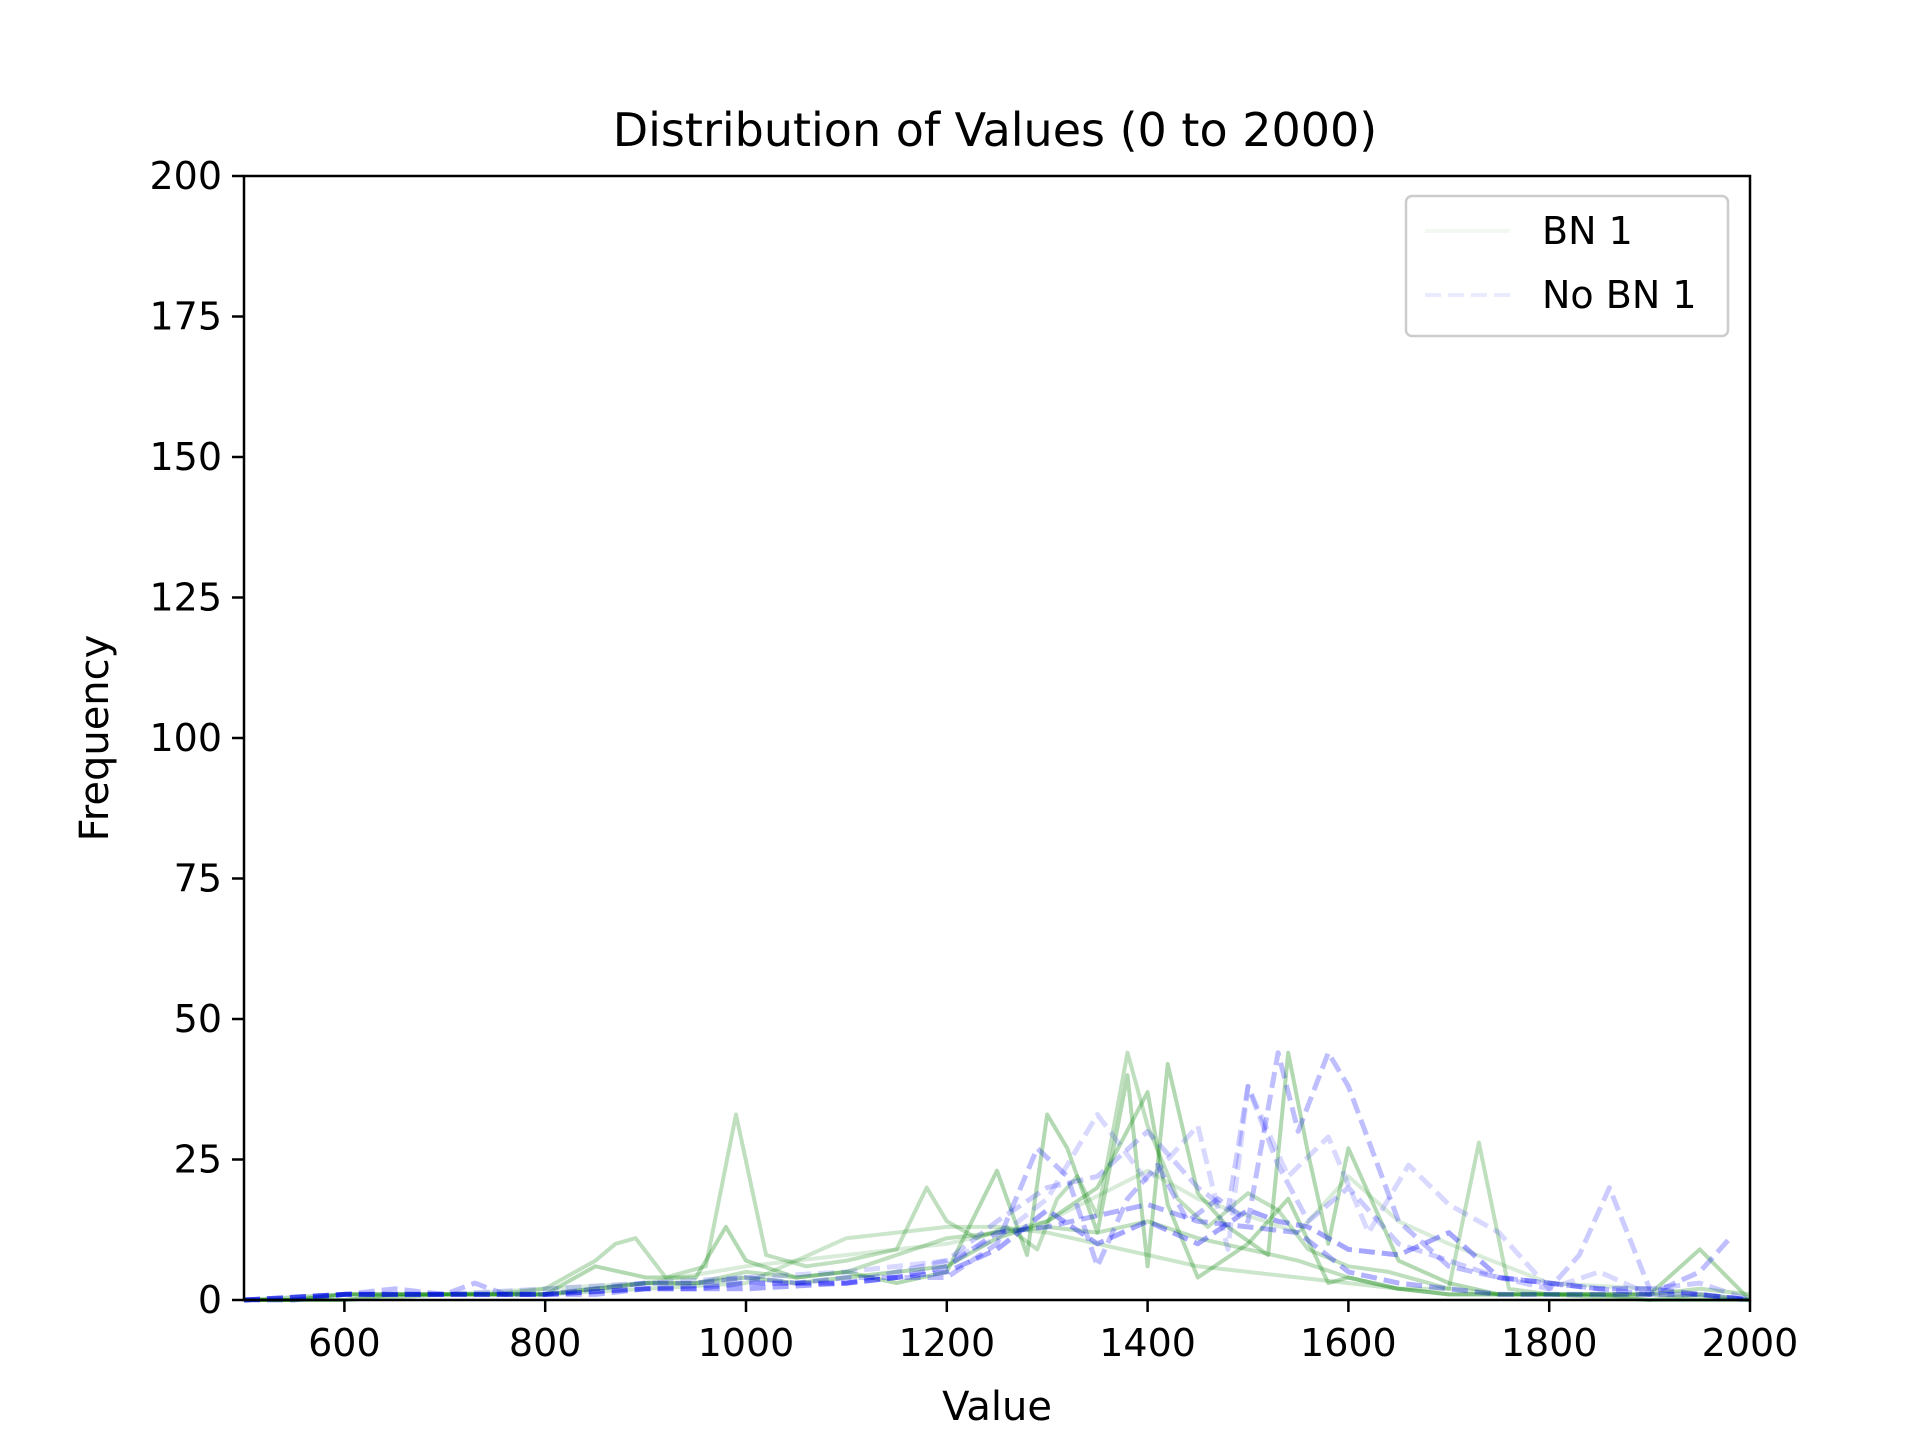 This screenshot has height=1440, width=1920. I want to click on y-tick-label: 0, so click(210, 1300).